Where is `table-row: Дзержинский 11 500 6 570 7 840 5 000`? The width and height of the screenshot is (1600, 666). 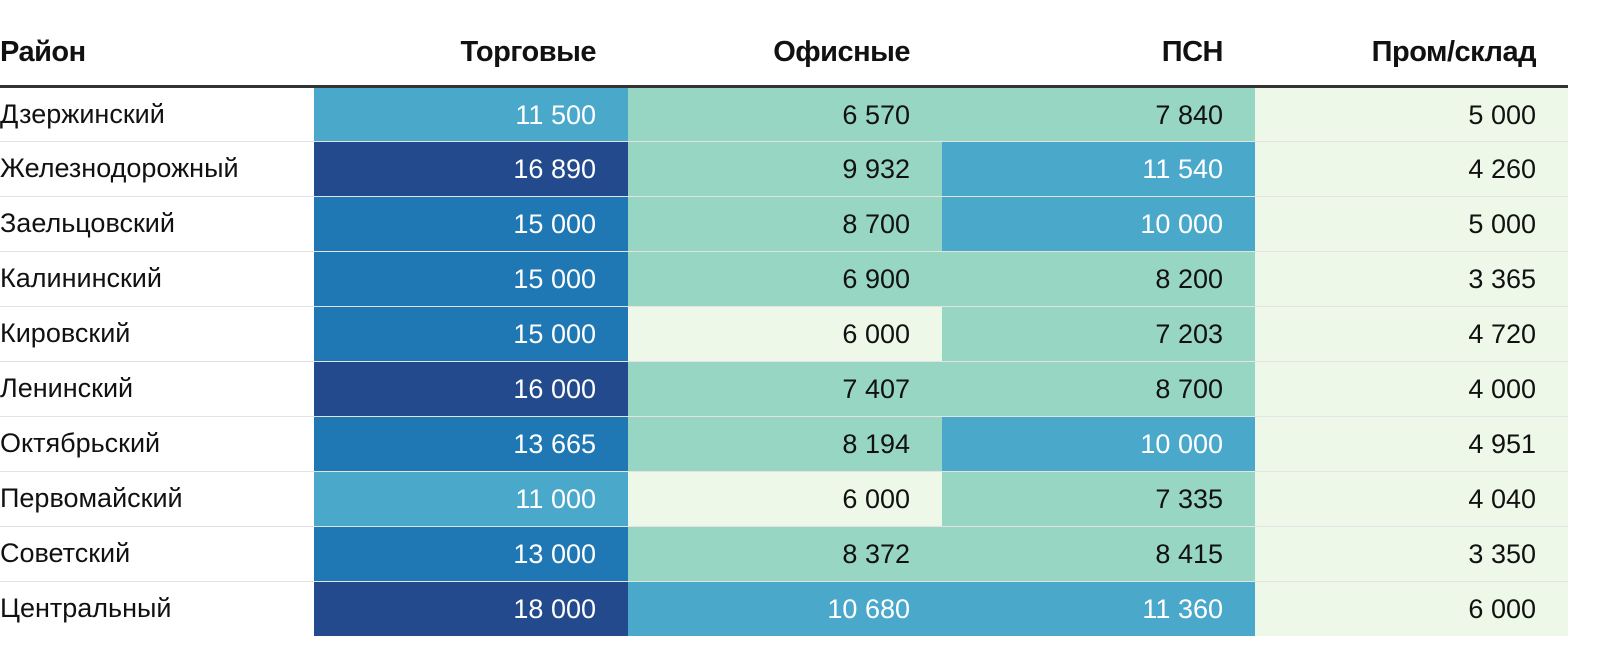
table-row: Дзержинский 11 500 6 570 7 840 5 000 is located at coordinates (784, 113).